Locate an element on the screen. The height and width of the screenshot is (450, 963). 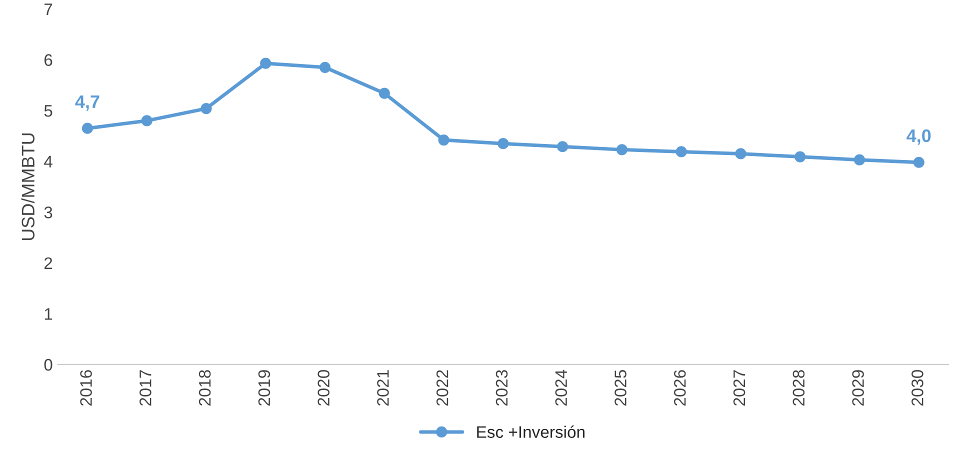
data-label: 4,0 is located at coordinates (918, 137).